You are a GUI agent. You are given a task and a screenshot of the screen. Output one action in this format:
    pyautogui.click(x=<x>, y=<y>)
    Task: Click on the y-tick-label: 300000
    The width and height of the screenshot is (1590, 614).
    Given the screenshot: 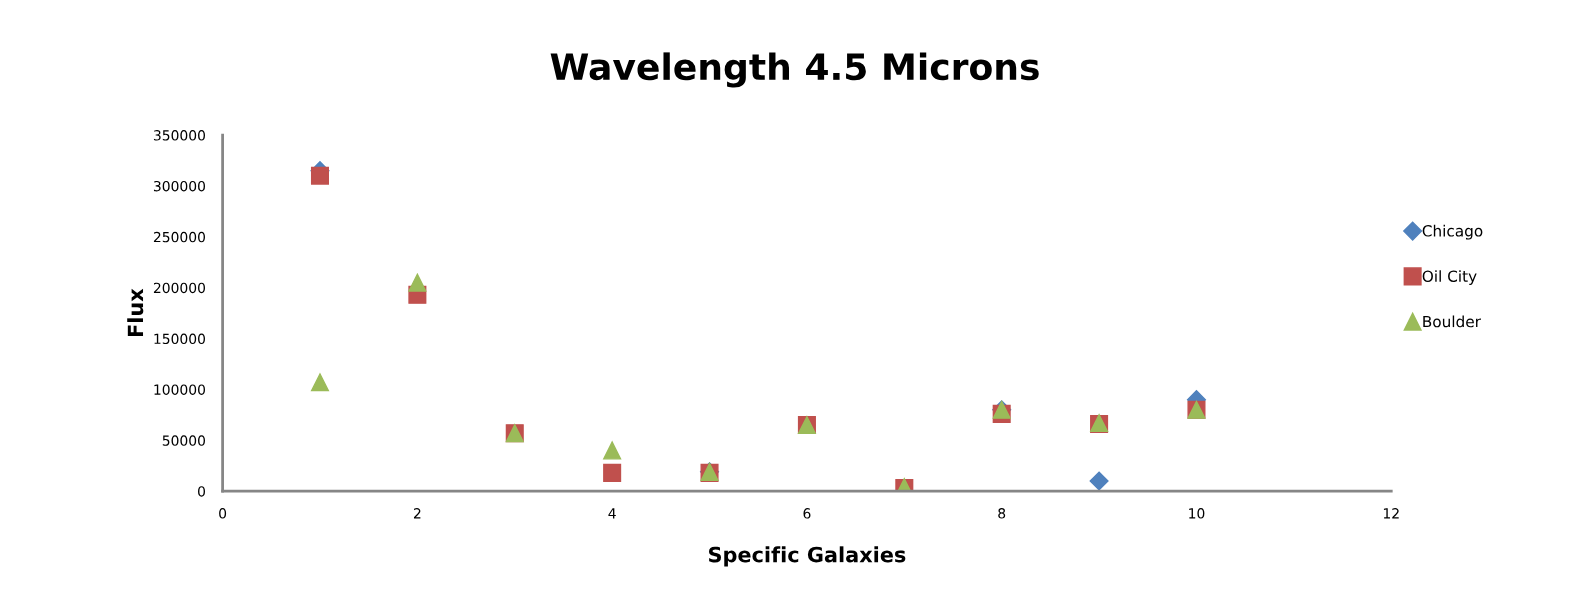 What is the action you would take?
    pyautogui.click(x=179, y=186)
    